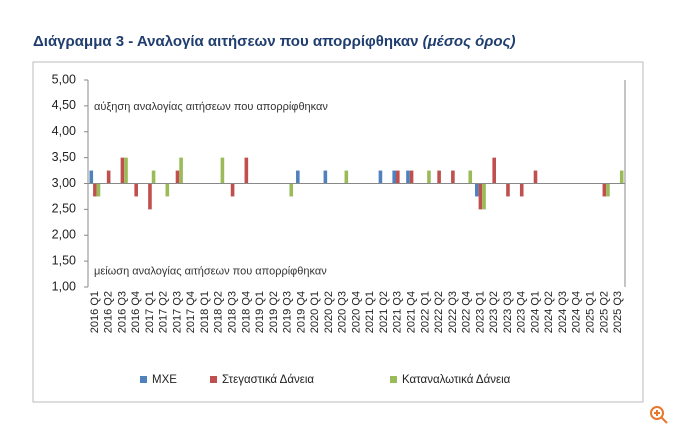 The image size is (680, 435). I want to click on legend-label: ΜΧΕ, so click(164, 380).